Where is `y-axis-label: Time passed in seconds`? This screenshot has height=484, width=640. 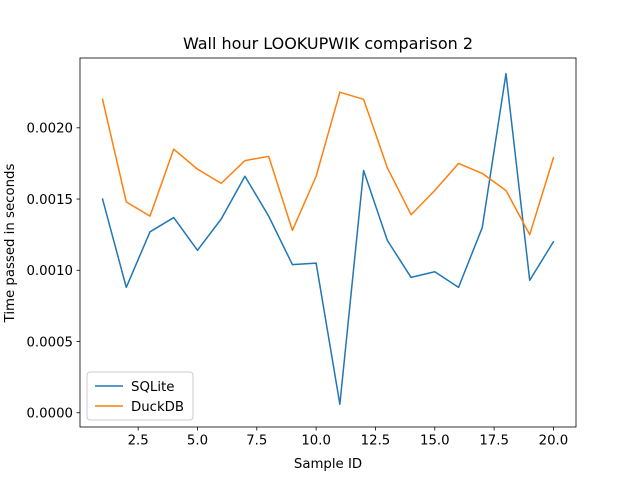
y-axis-label: Time passed in seconds is located at coordinates (10, 244).